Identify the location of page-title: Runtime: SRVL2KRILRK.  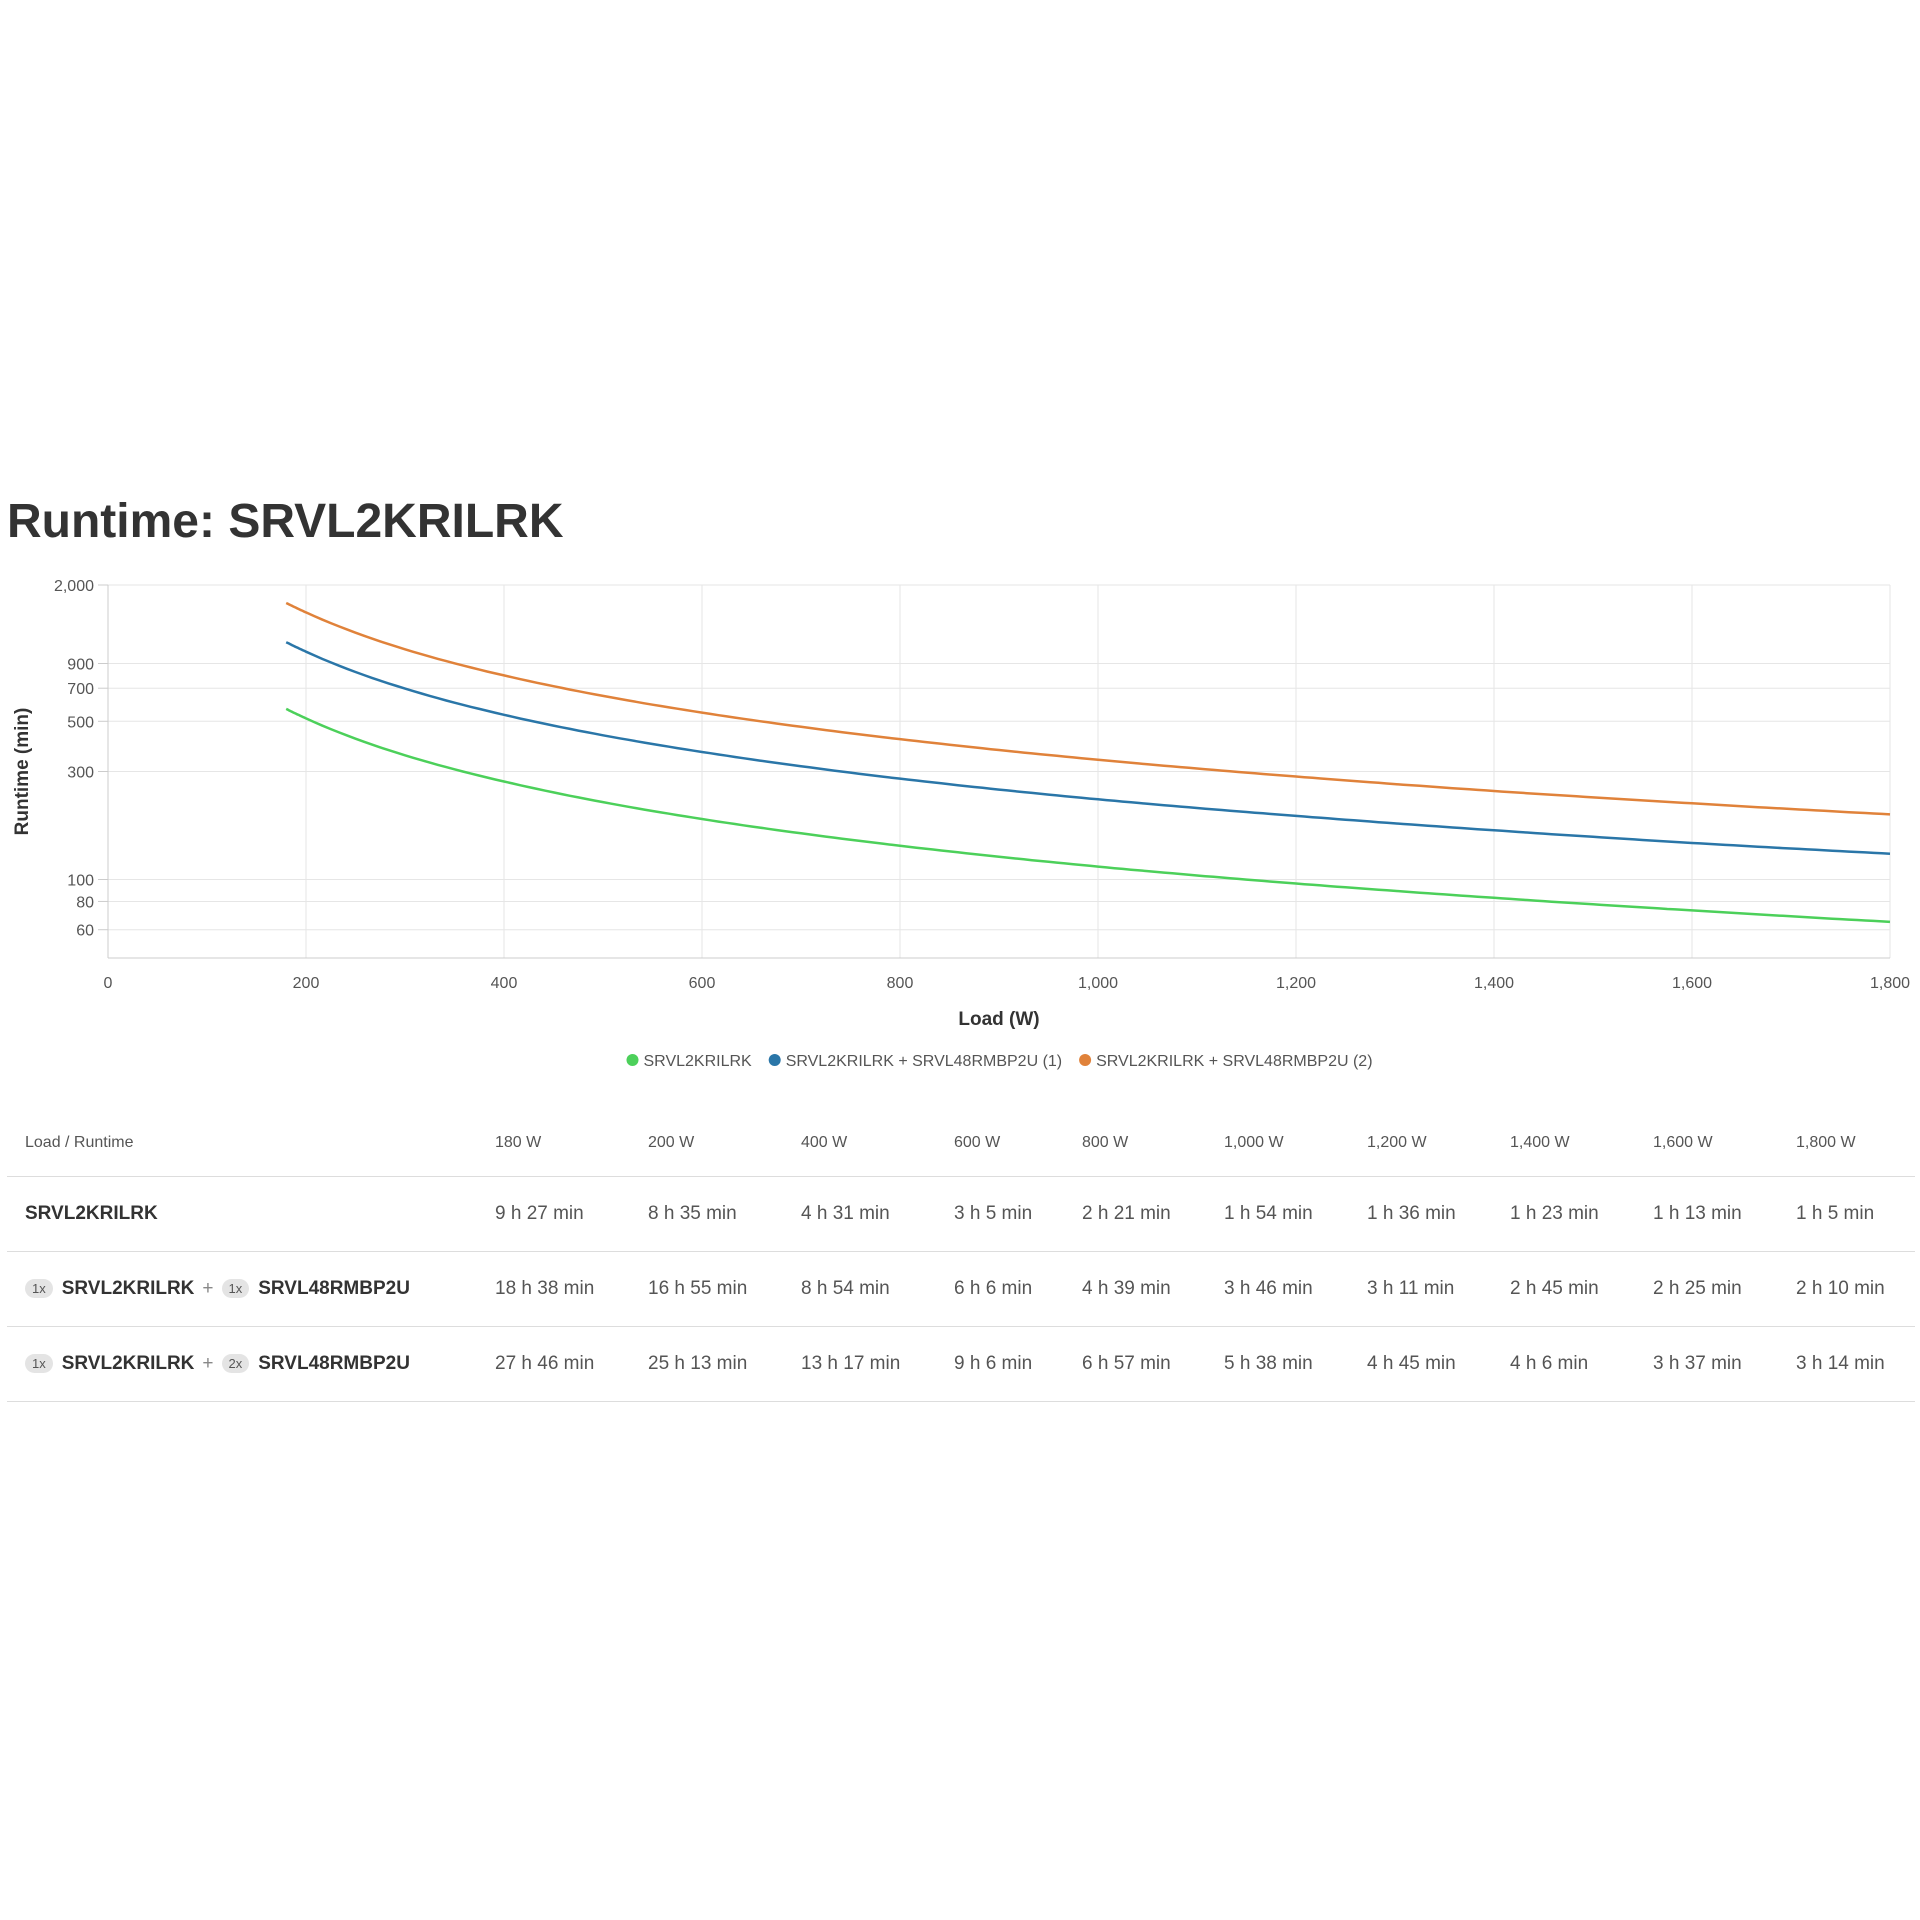
(285, 521).